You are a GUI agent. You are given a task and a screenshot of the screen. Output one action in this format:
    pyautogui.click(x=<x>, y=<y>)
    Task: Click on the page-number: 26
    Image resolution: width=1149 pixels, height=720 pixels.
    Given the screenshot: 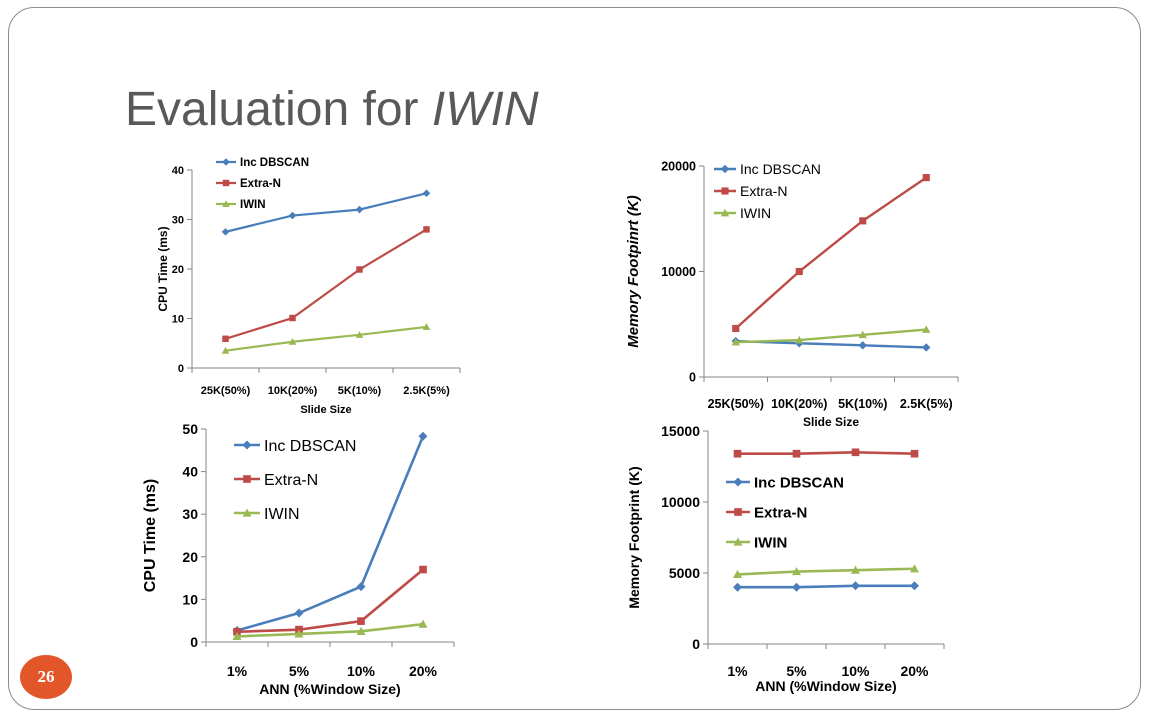 What is the action you would take?
    pyautogui.click(x=46, y=676)
    